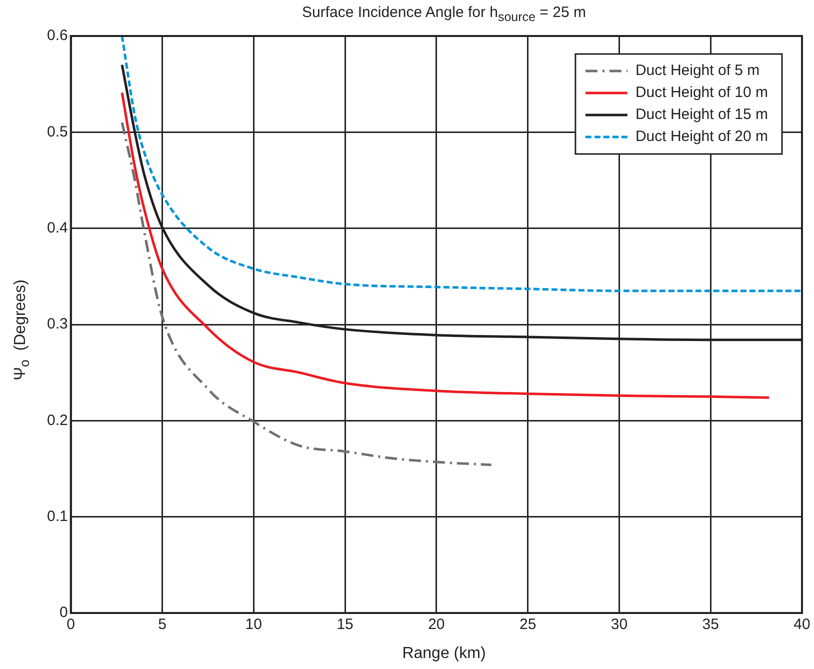 The height and width of the screenshot is (669, 814). What do you see at coordinates (57, 516) in the screenshot?
I see `y-tick-label: 0.1` at bounding box center [57, 516].